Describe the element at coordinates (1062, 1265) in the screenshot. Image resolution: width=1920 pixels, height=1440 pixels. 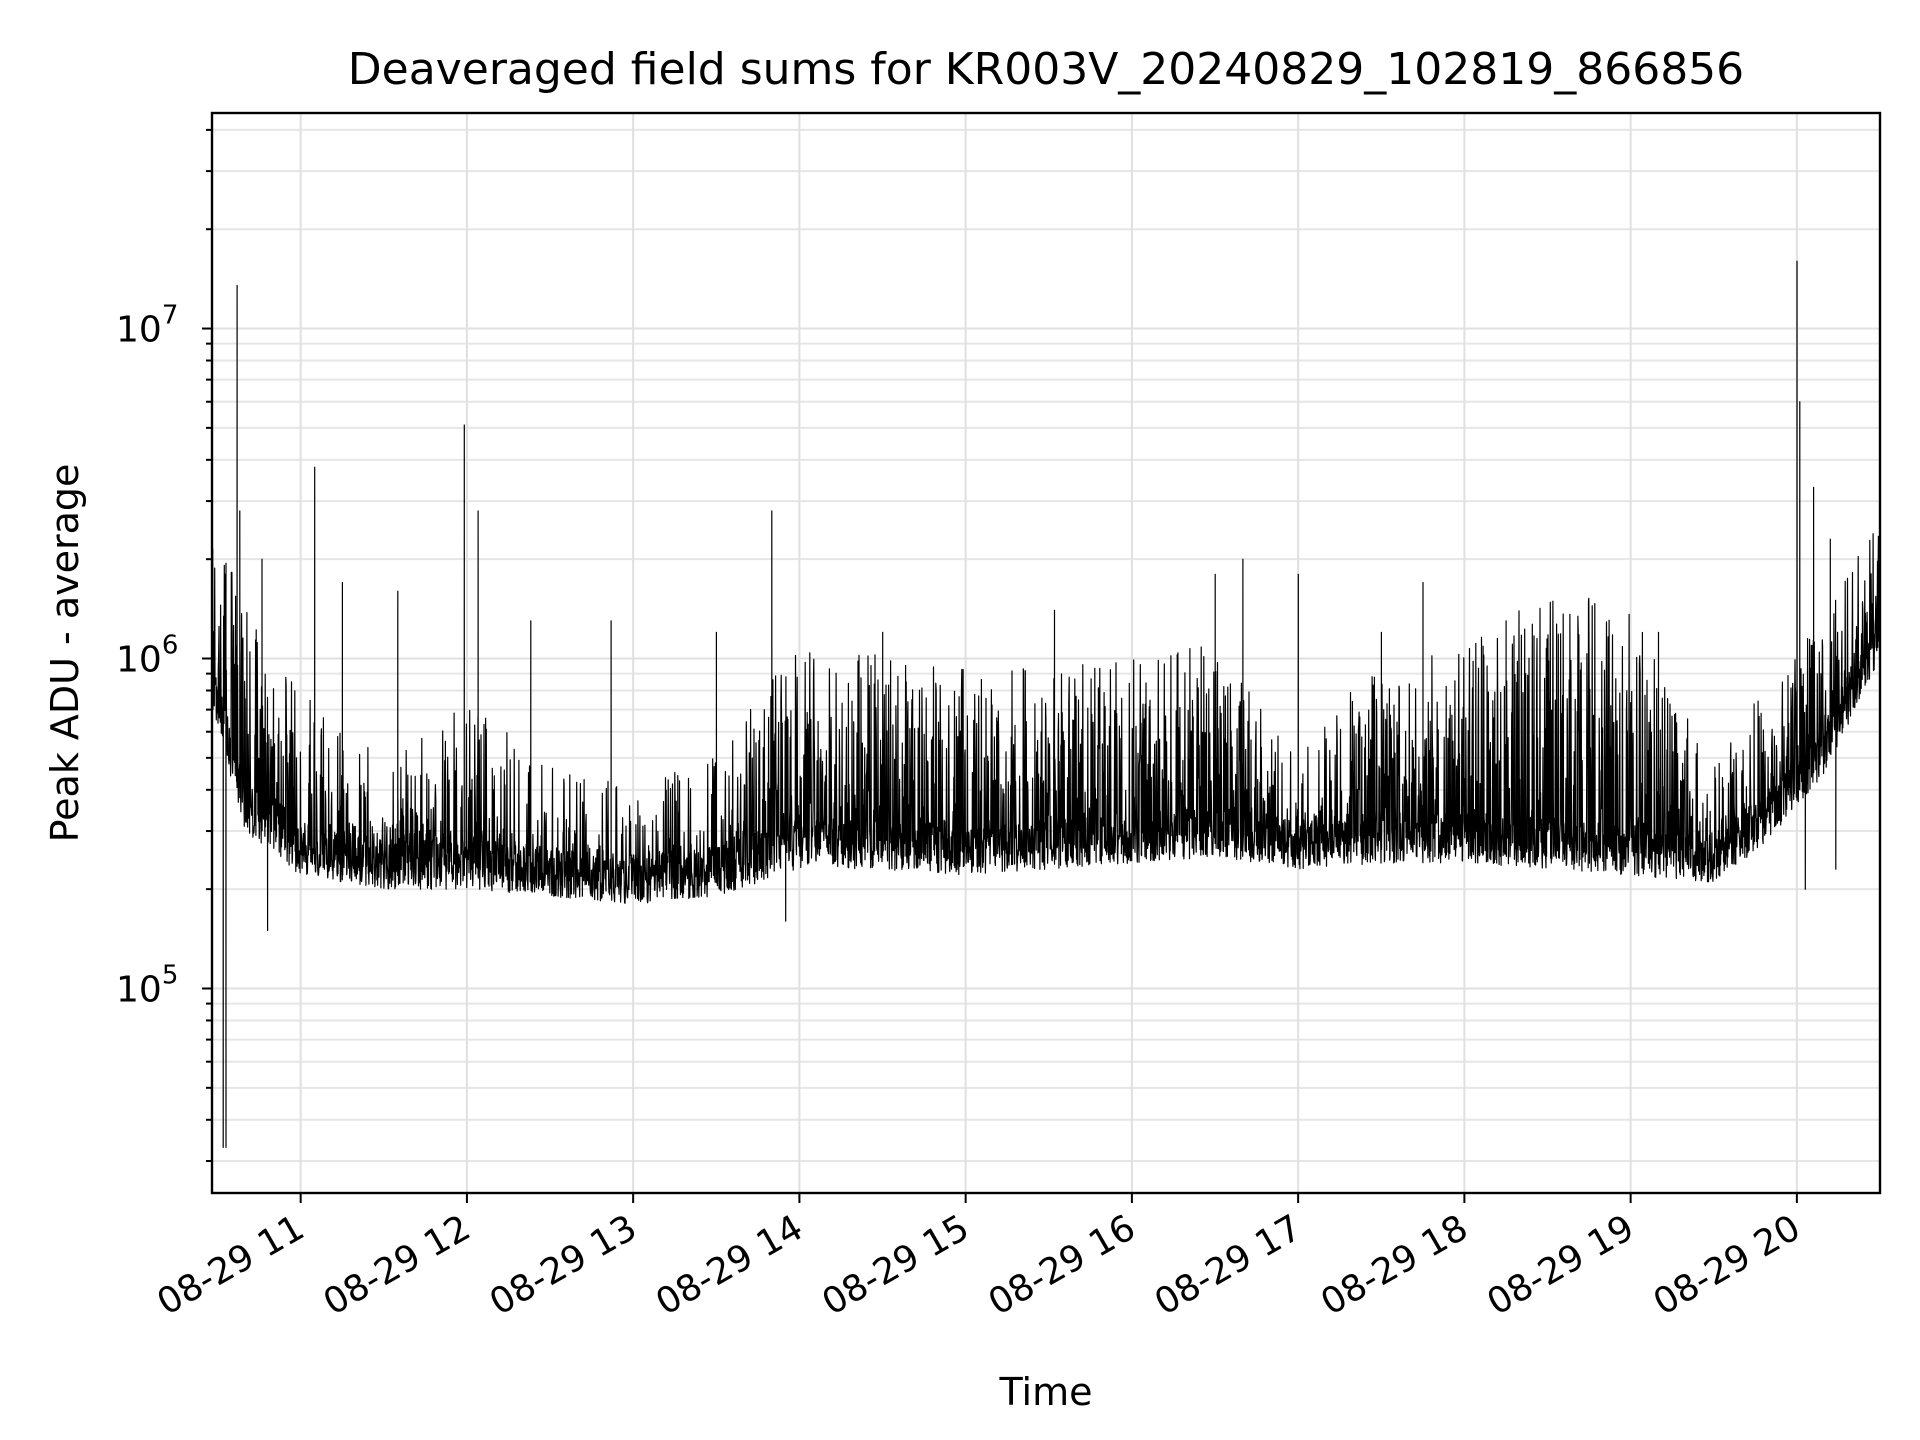
I see `x-tick-label: 08-29 16` at that location.